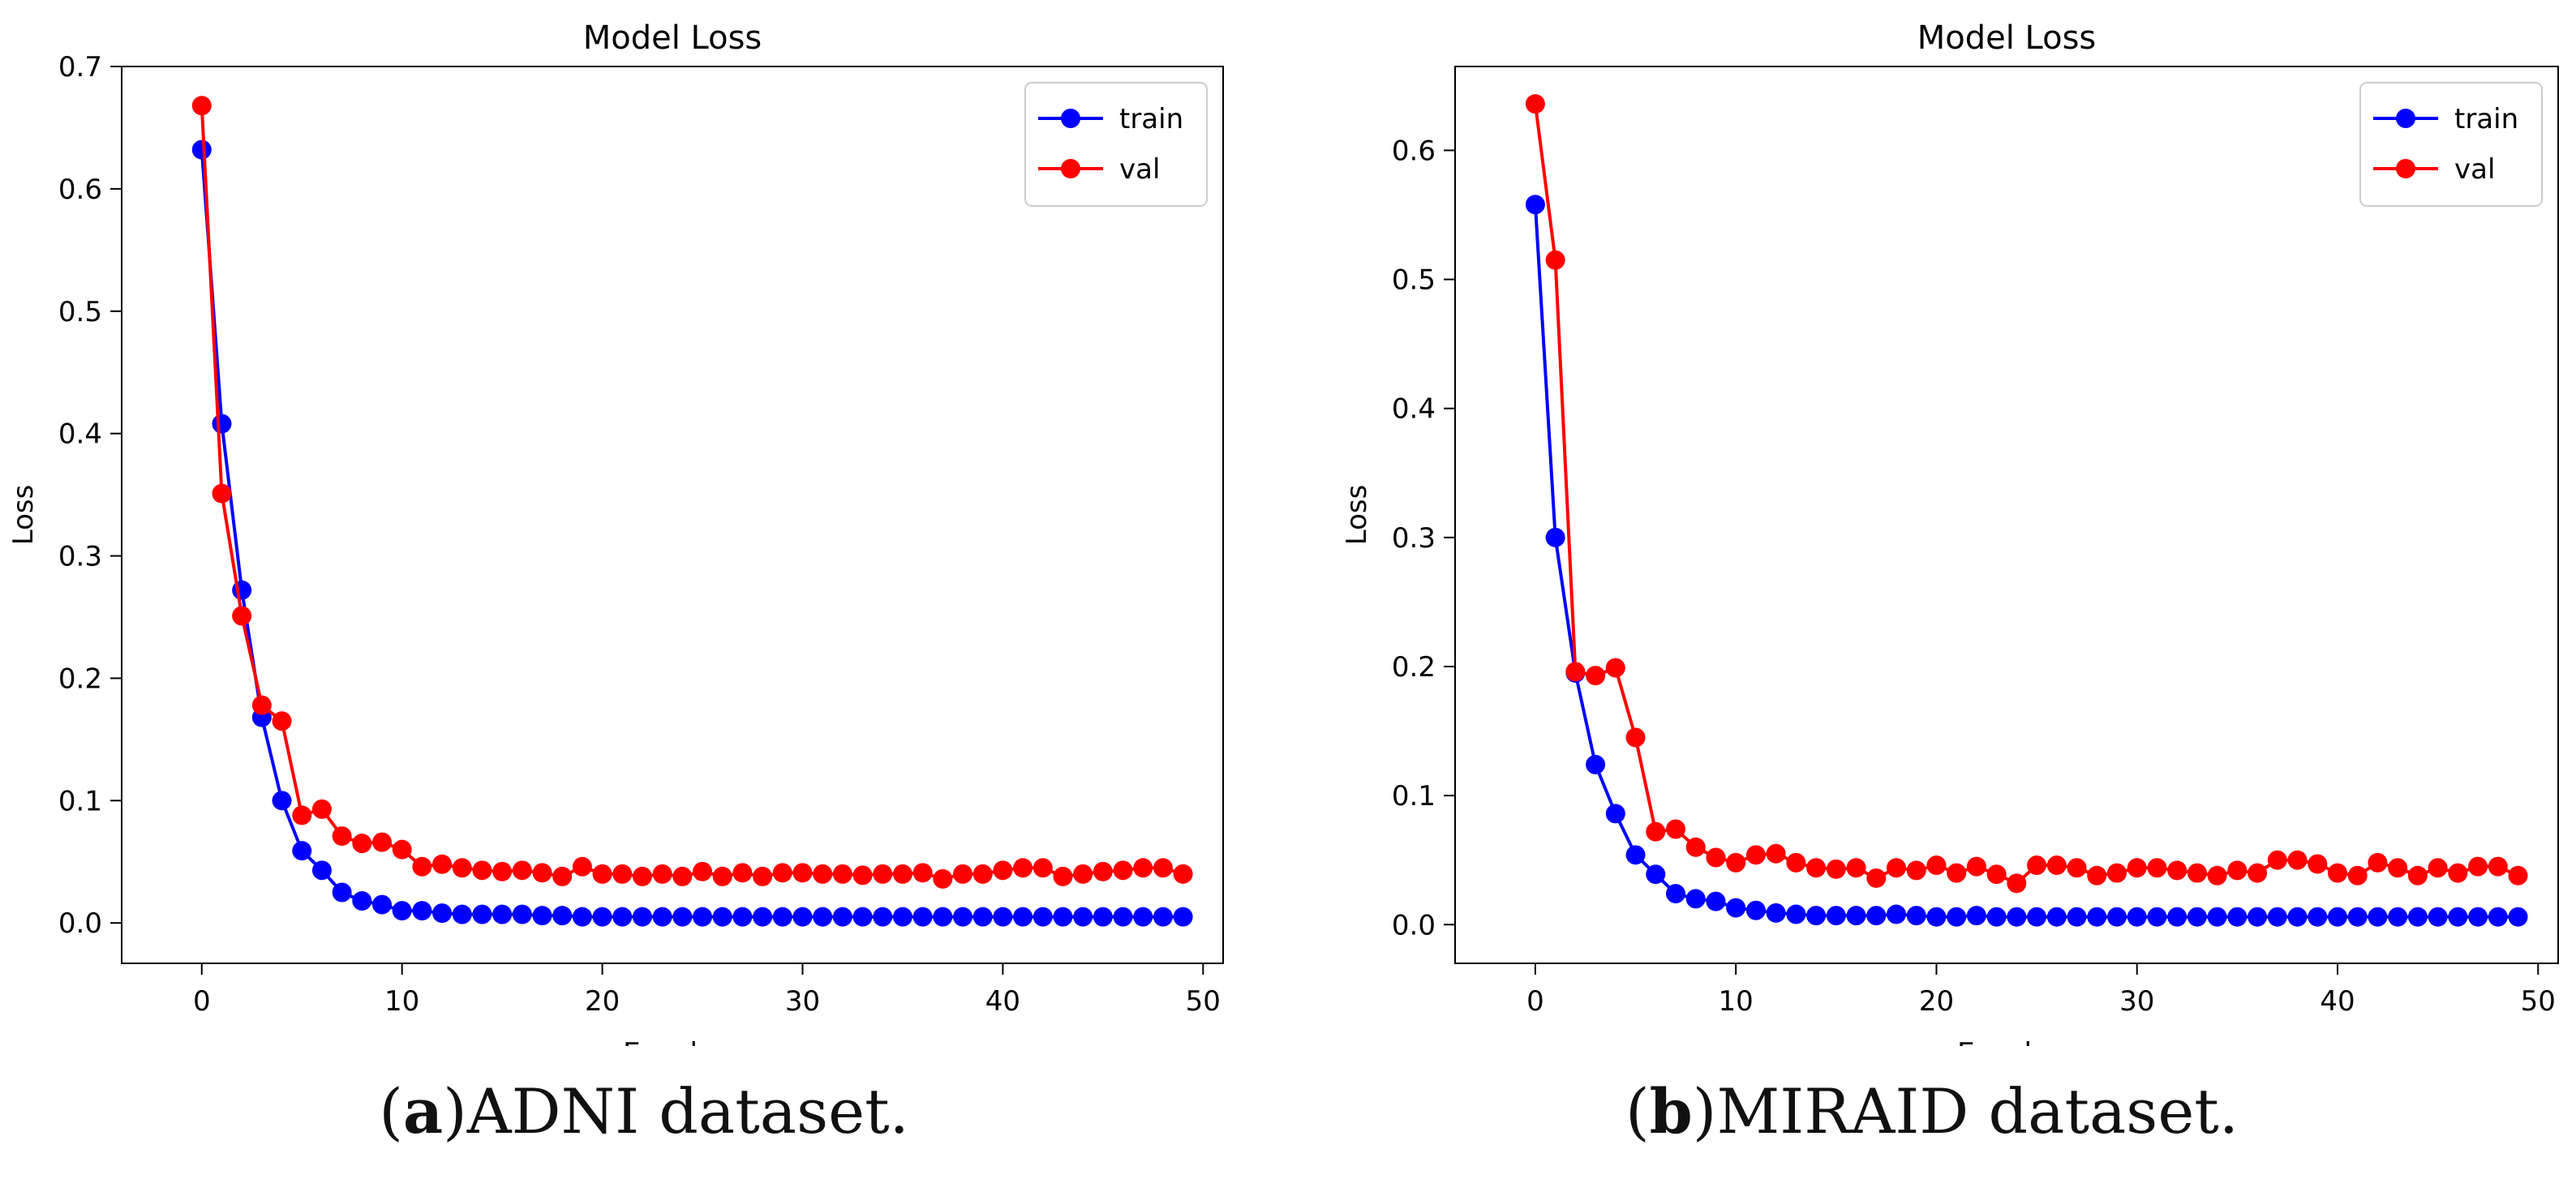 The height and width of the screenshot is (1192, 2576). Describe the element at coordinates (1357, 515) in the screenshot. I see `y-axis-label: Loss` at that location.